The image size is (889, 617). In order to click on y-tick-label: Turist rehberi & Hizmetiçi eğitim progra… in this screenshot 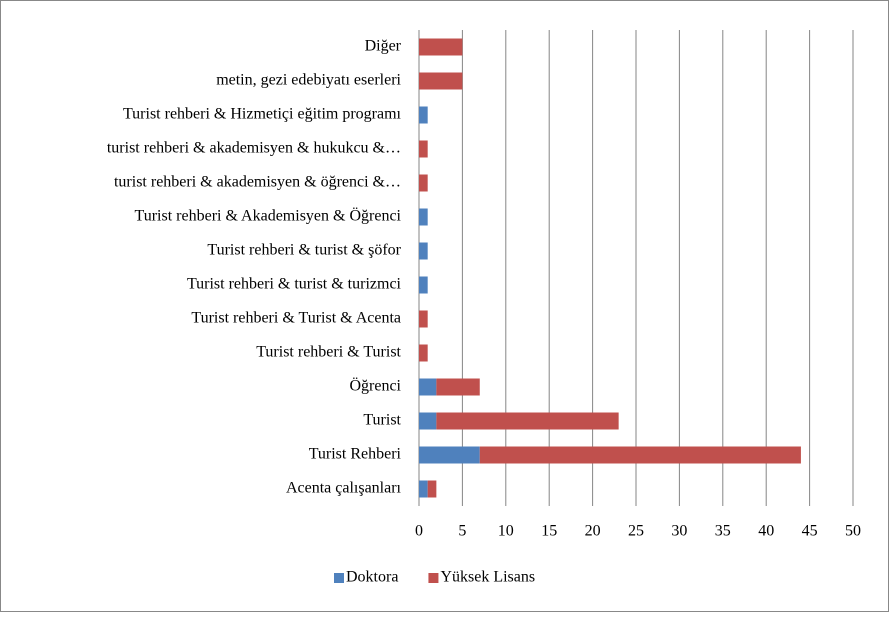, I will do `click(262, 114)`.